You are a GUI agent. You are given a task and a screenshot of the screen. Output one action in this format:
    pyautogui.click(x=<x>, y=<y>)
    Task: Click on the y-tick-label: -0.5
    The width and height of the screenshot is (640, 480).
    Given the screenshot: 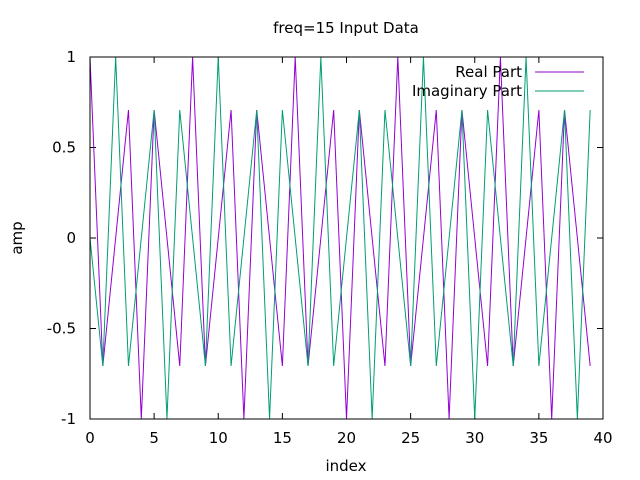 What is the action you would take?
    pyautogui.click(x=61, y=329)
    